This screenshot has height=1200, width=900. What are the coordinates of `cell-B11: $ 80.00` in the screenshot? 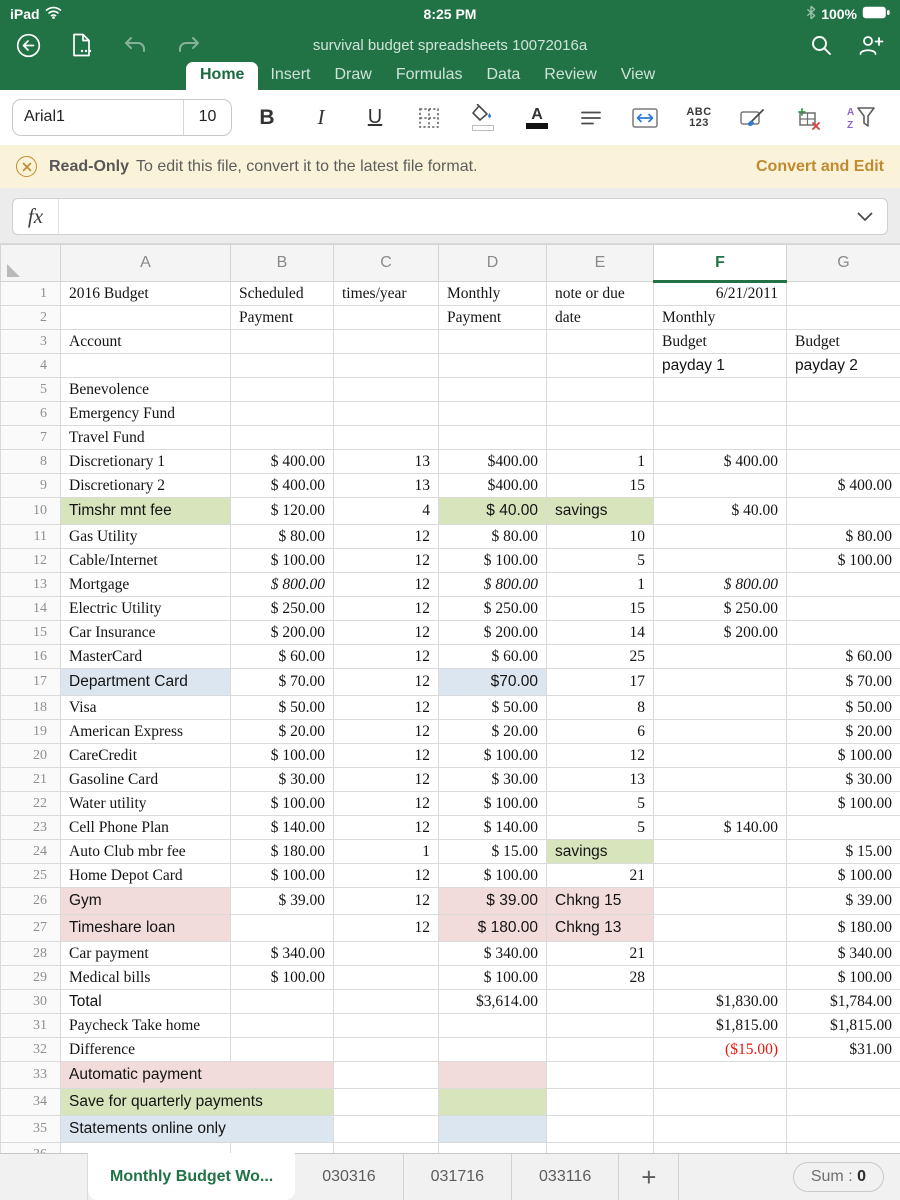 It's located at (282, 536).